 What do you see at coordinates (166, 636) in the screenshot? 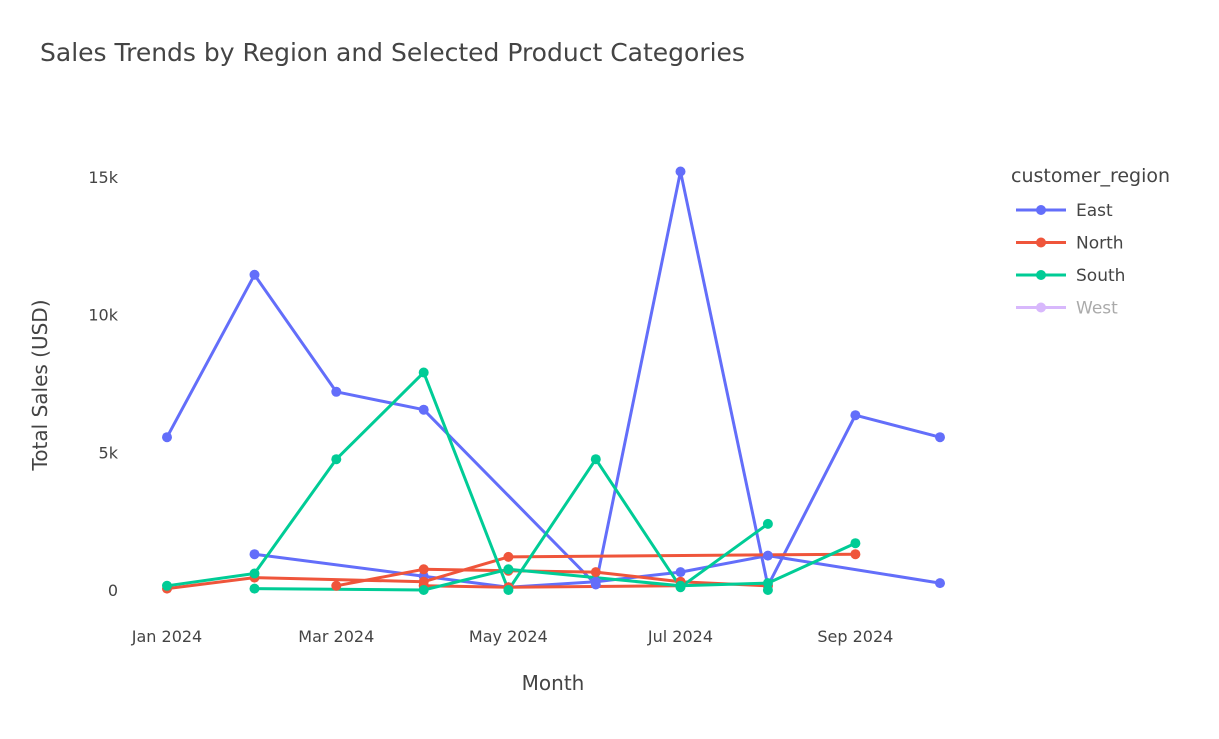
I see `x-tick-label: Jan 2024` at bounding box center [166, 636].